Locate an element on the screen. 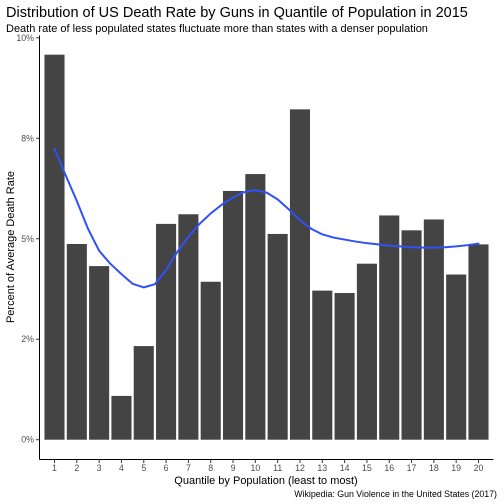  y-tick-label: 10% is located at coordinates (25, 38).